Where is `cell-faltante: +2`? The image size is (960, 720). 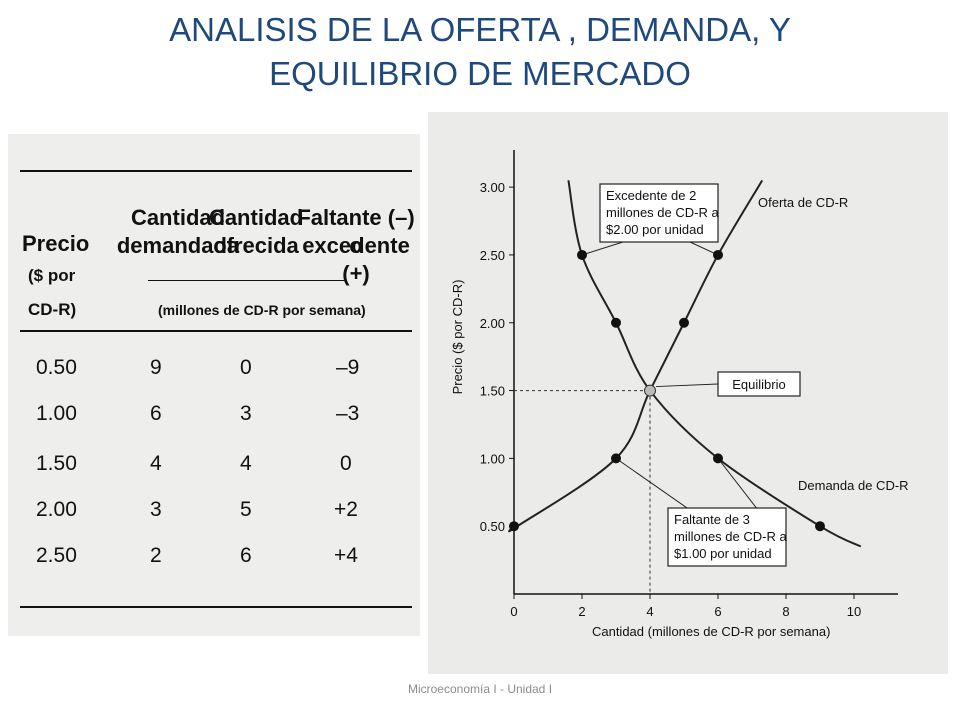 cell-faltante: +2 is located at coordinates (346, 509).